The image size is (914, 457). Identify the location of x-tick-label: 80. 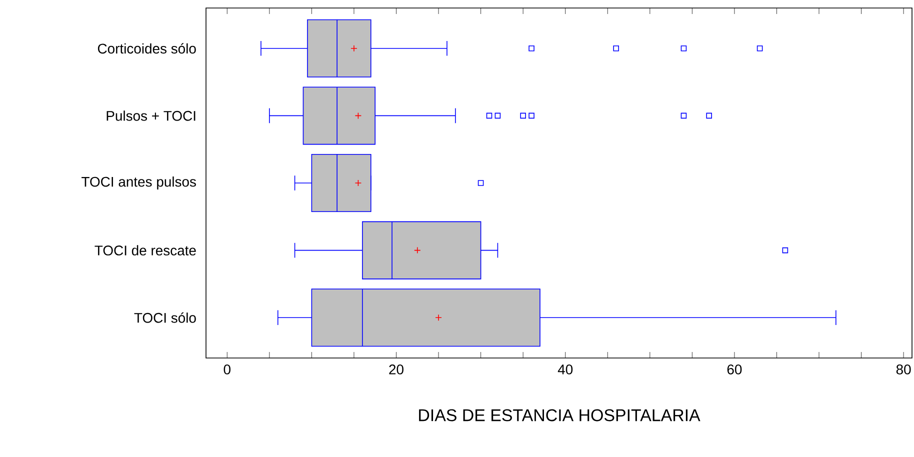
(903, 369).